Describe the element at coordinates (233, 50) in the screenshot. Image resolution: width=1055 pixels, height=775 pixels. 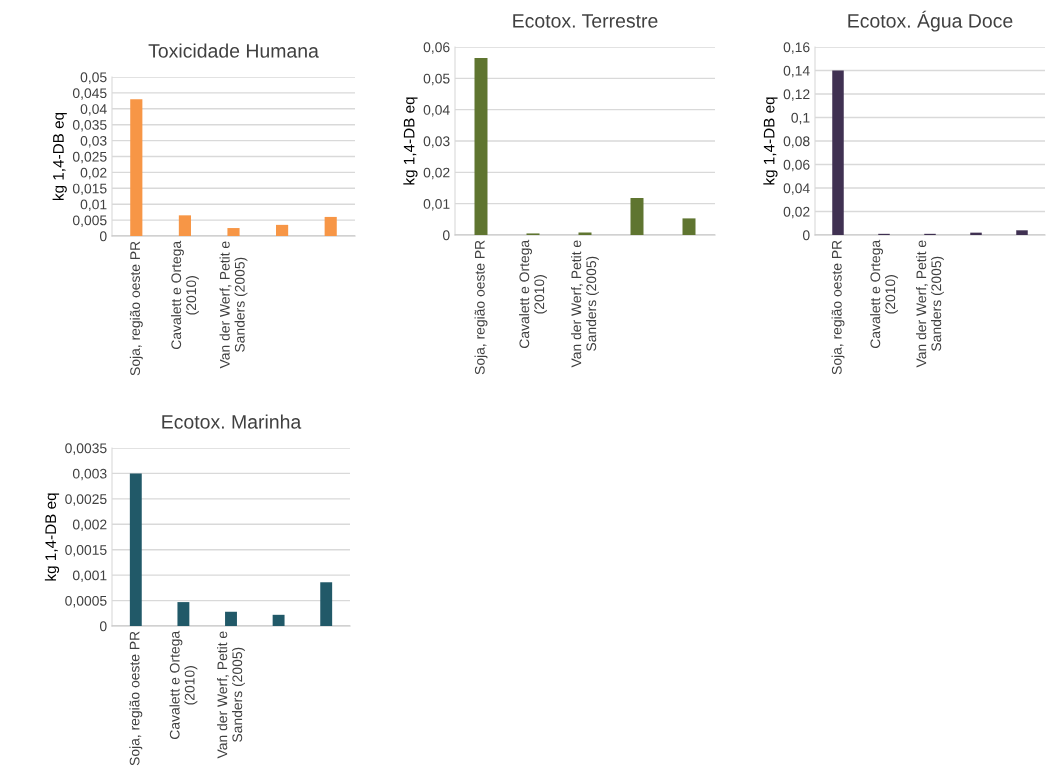
I see `chart-title: Toxicidade Humana` at that location.